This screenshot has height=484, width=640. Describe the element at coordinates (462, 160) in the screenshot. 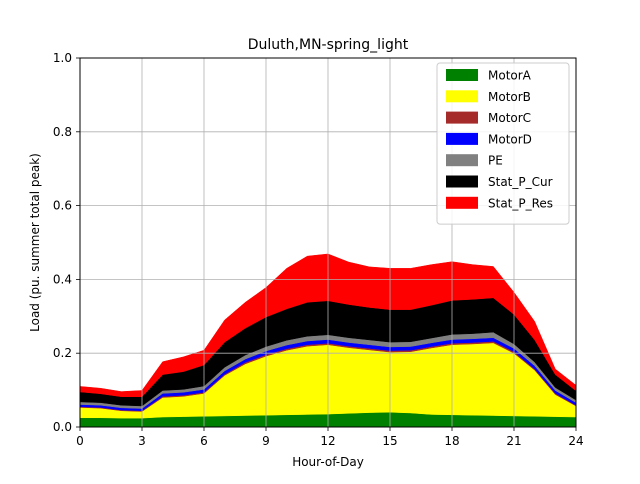

I see `legend-swatch-pe` at that location.